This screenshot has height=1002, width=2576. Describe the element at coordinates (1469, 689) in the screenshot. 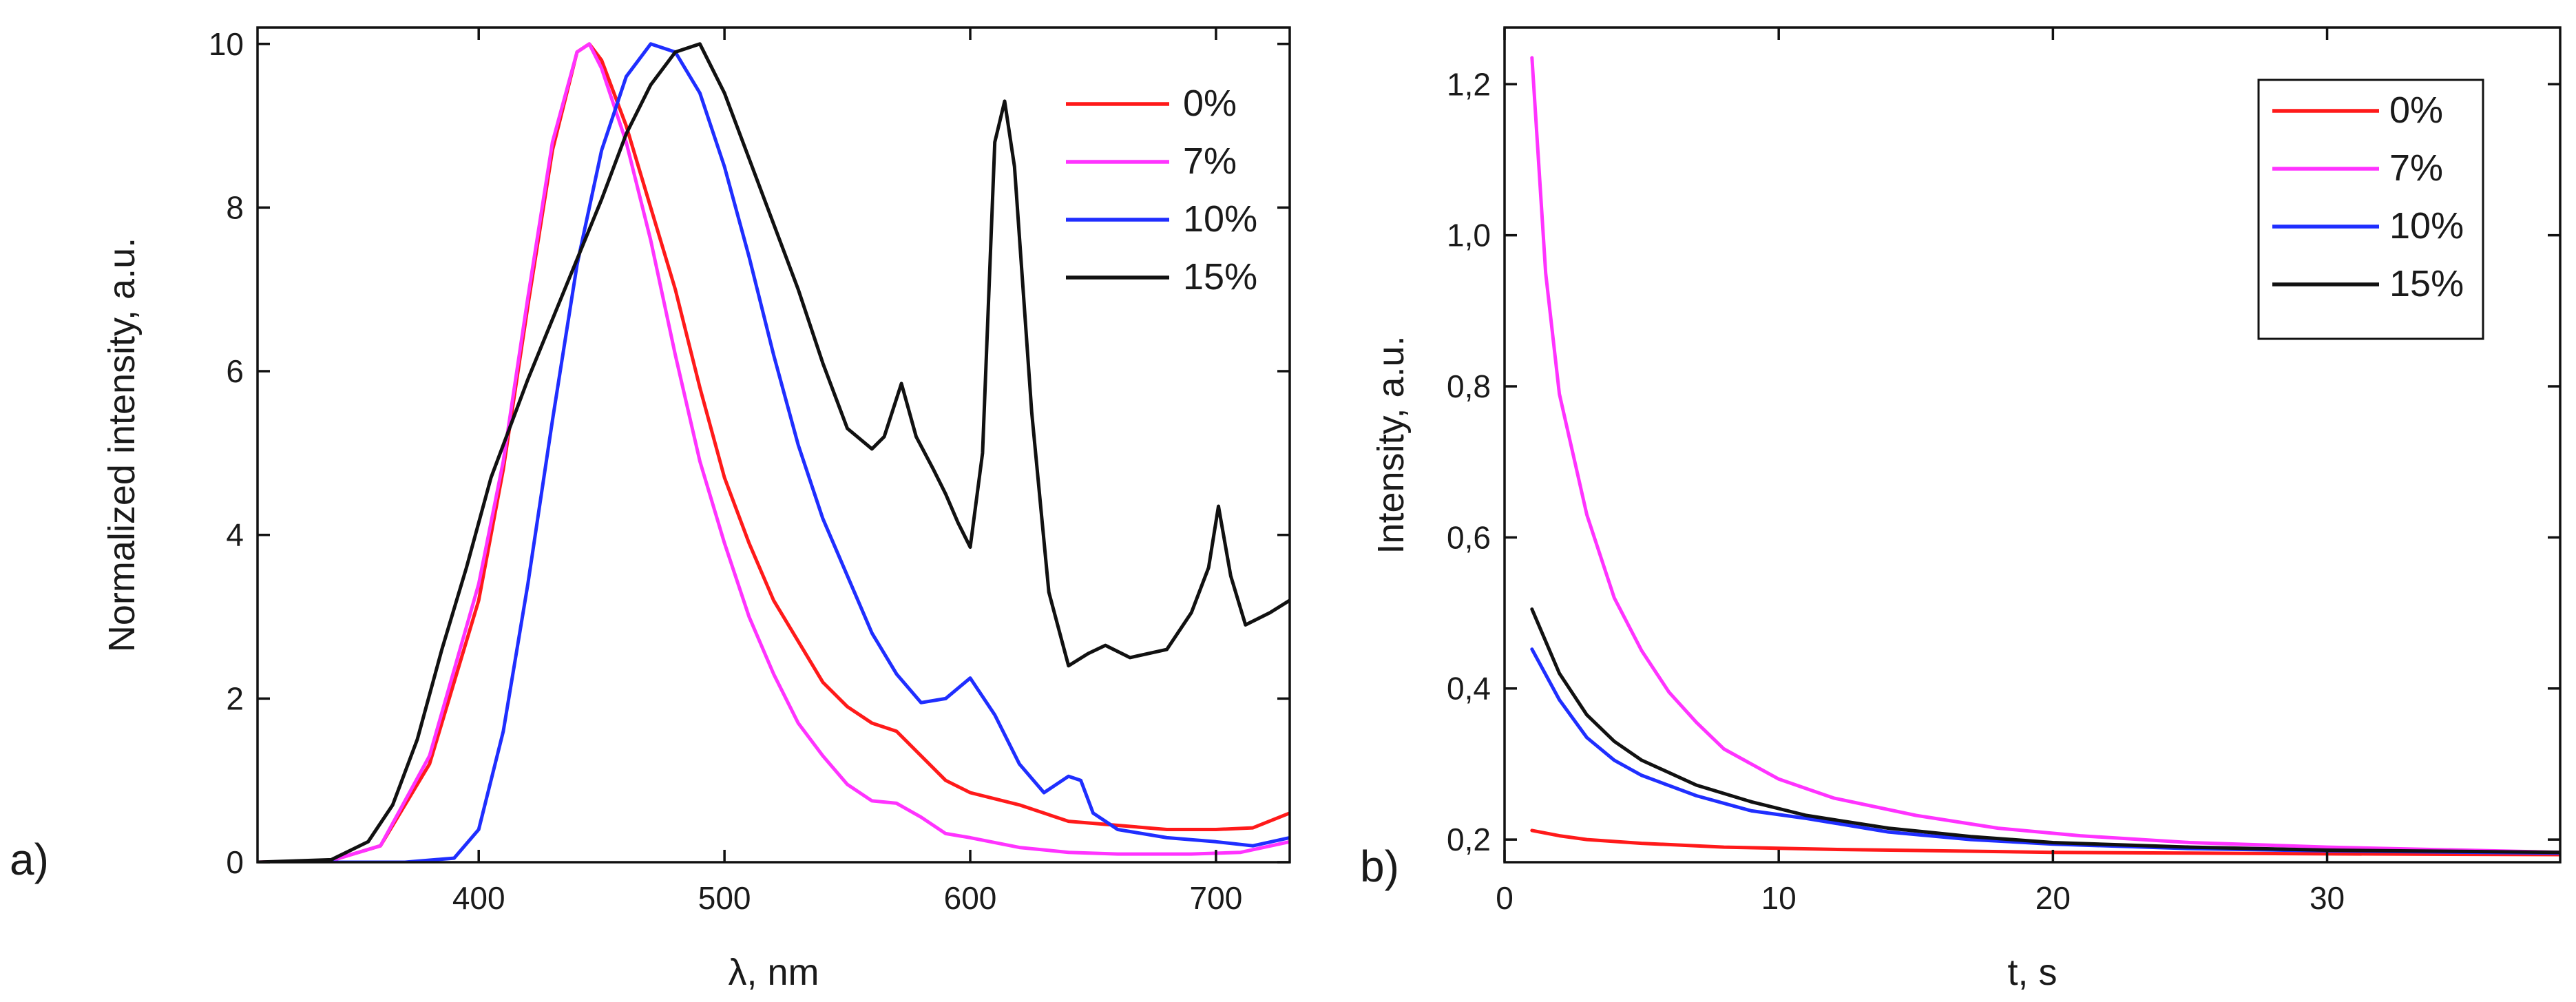

I see `y-tick-label: 0,4` at that location.